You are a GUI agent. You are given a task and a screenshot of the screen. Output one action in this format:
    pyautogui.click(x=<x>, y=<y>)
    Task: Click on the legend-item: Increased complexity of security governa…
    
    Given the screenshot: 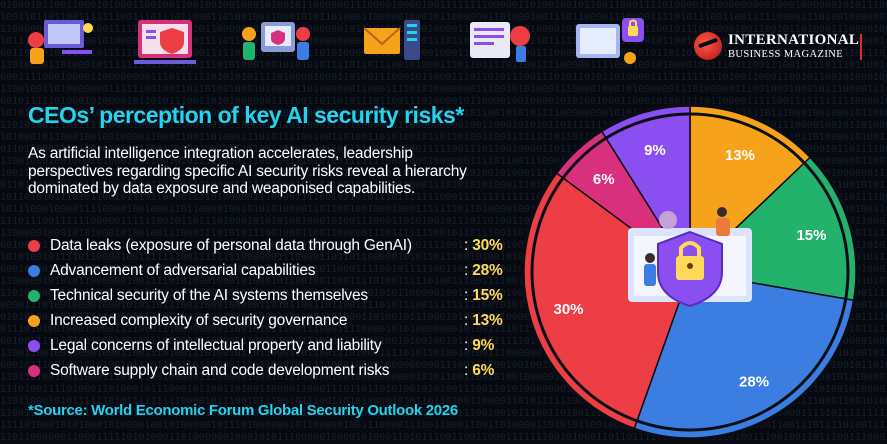 What is the action you would take?
    pyautogui.click(x=268, y=323)
    